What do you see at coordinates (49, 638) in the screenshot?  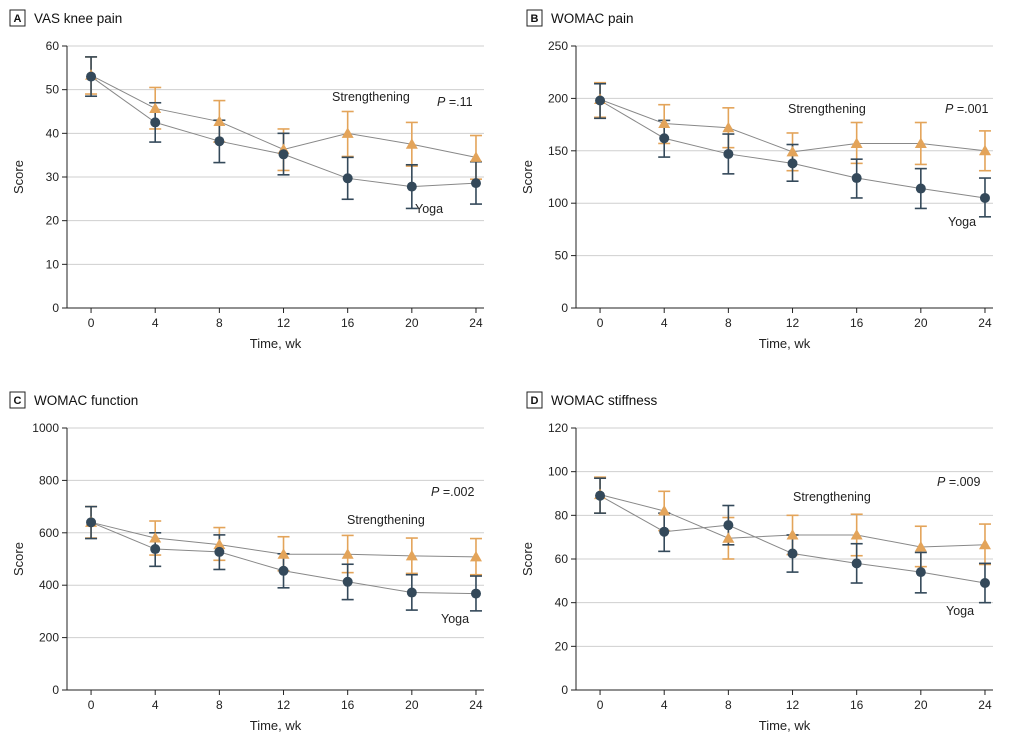 I see `y-tick-label: 200` at bounding box center [49, 638].